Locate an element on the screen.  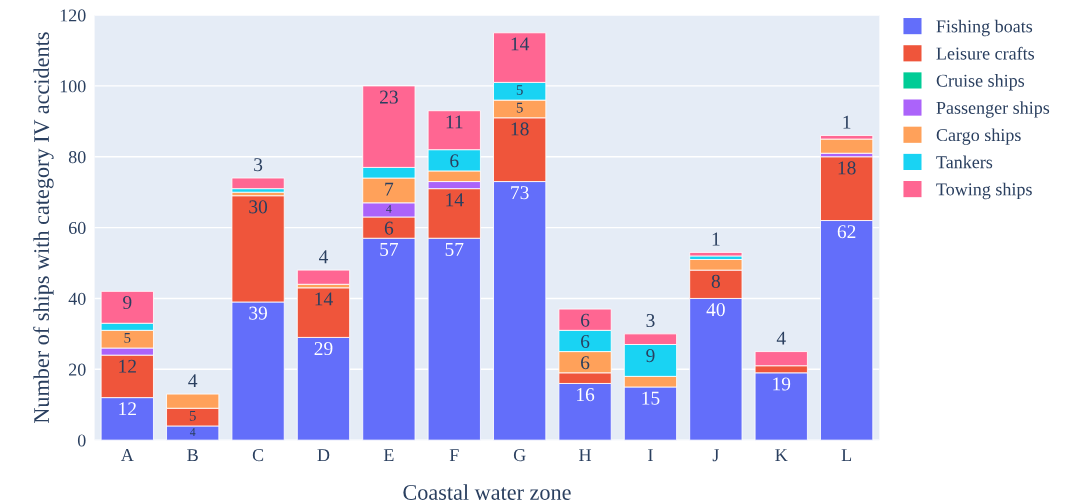
data-label: 16 is located at coordinates (586, 395).